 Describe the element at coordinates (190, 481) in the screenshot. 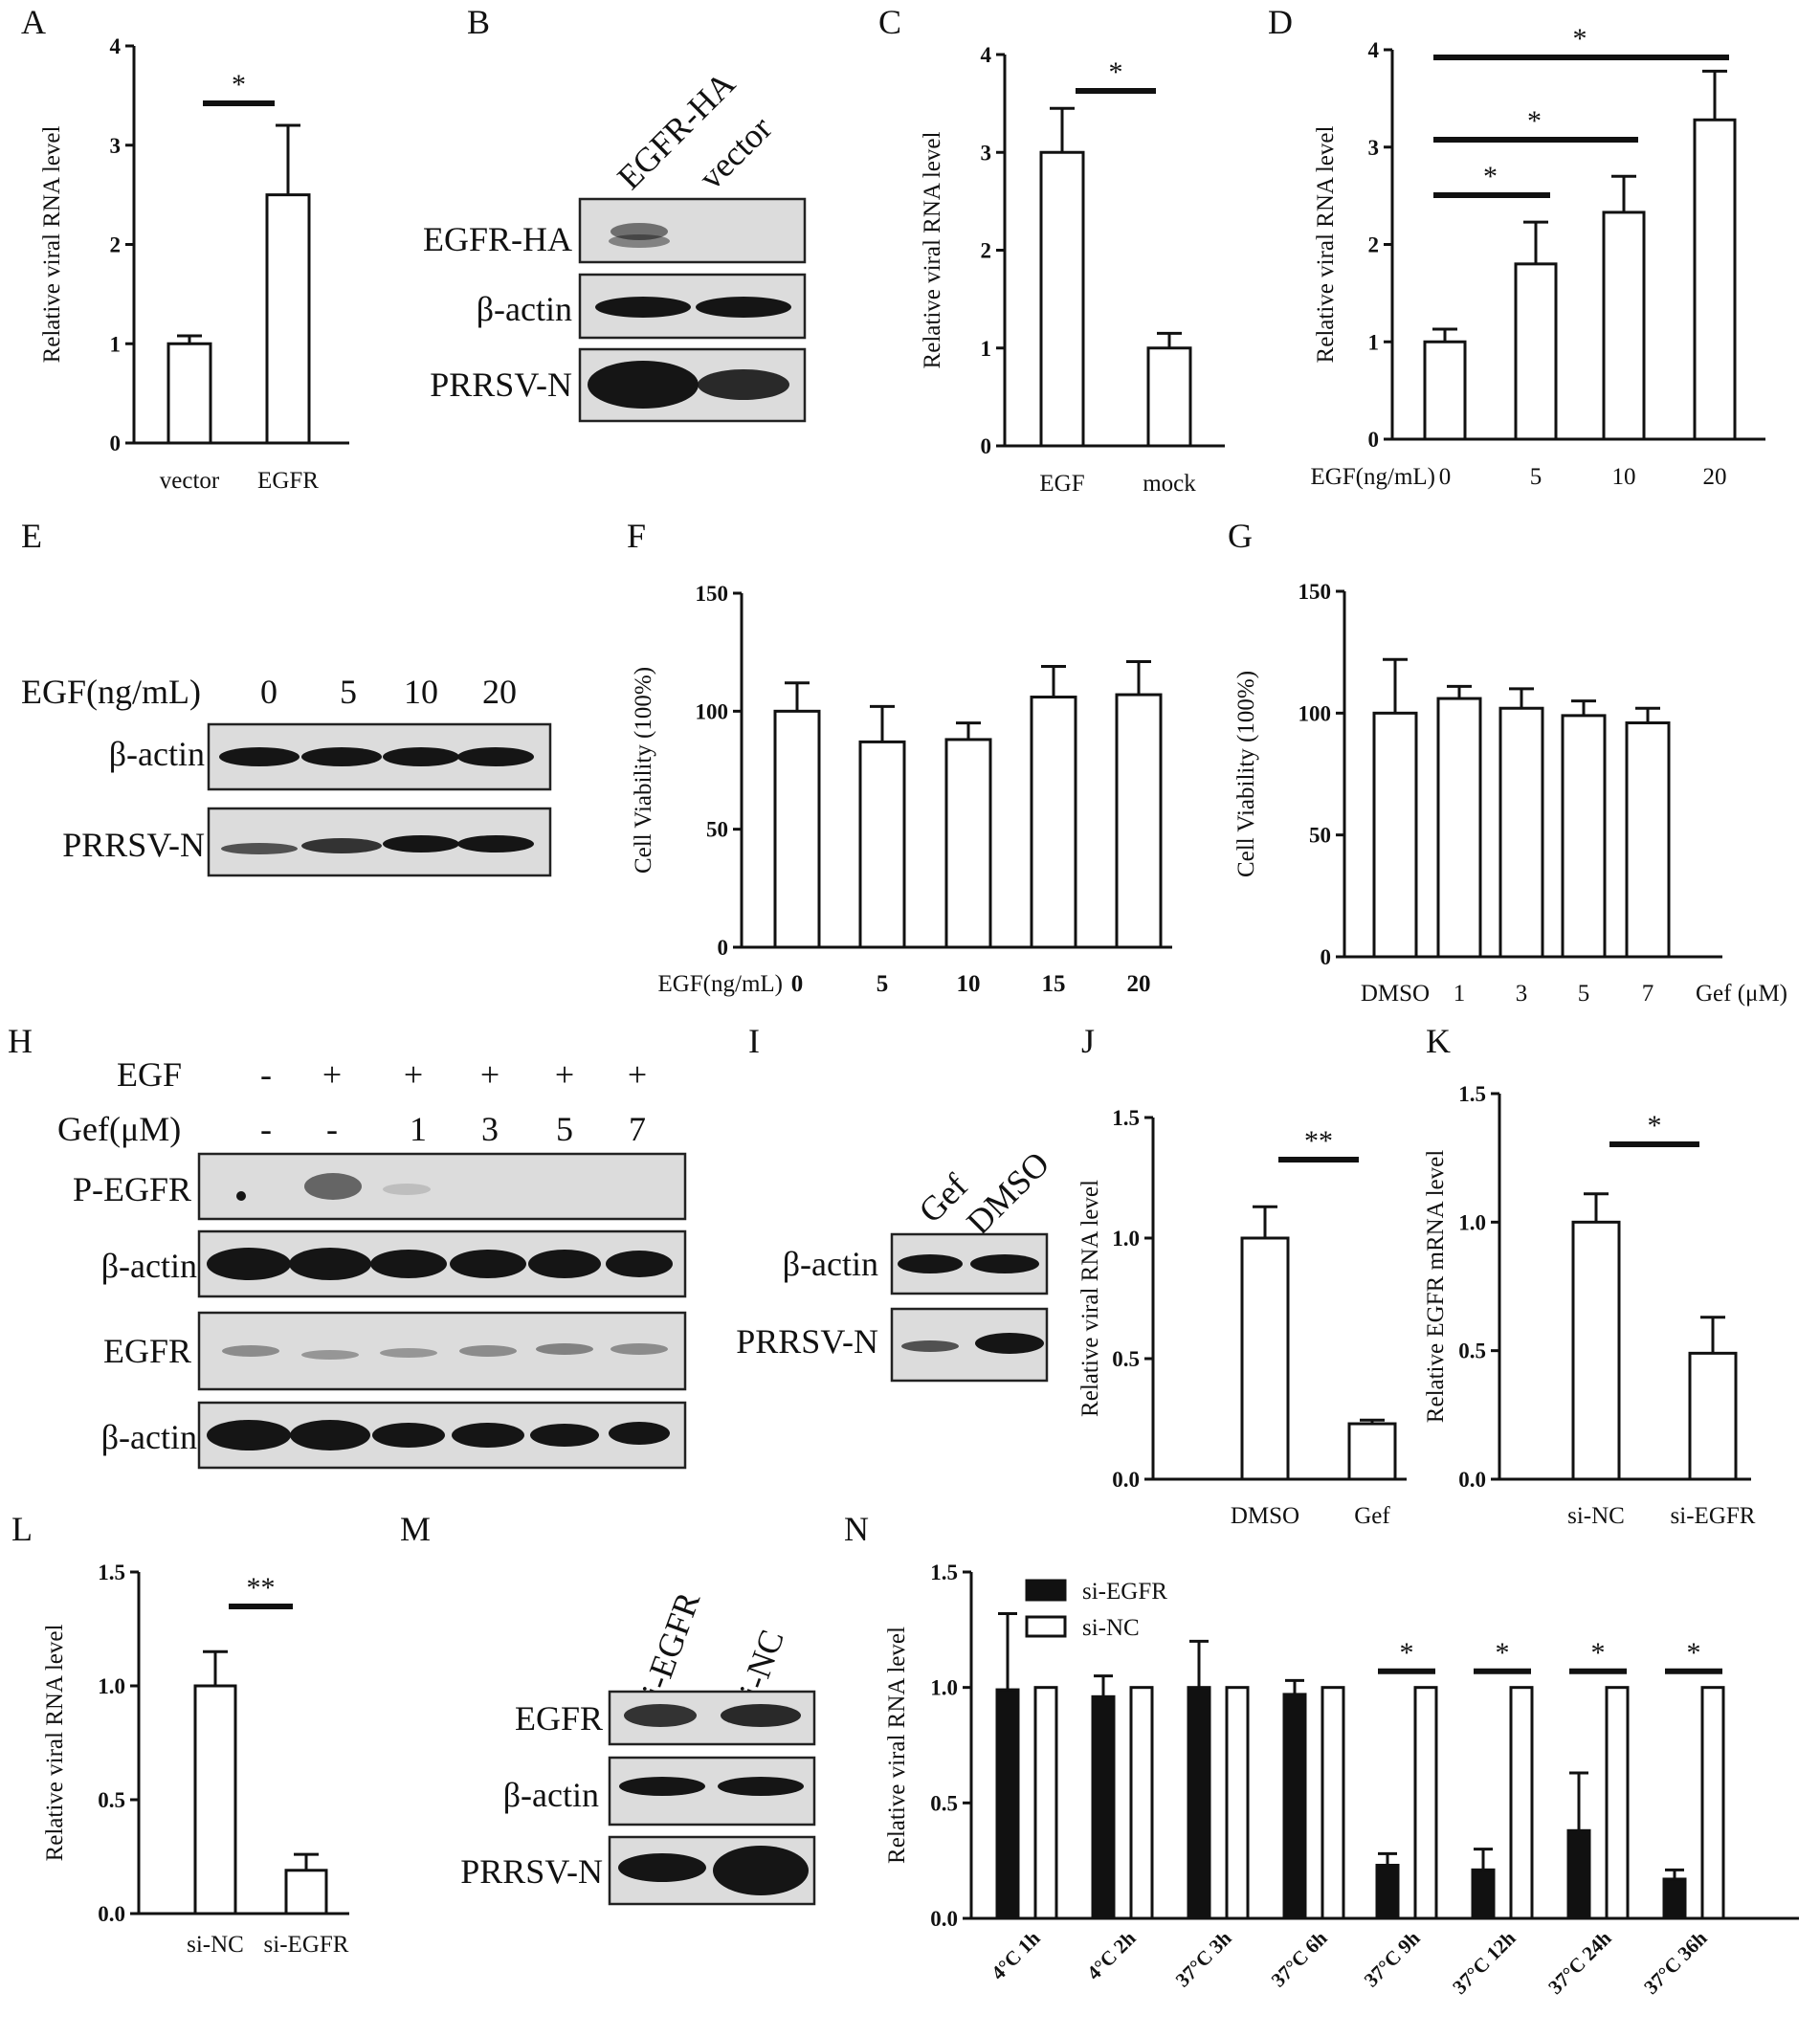

I see `x-category-label: vector` at that location.